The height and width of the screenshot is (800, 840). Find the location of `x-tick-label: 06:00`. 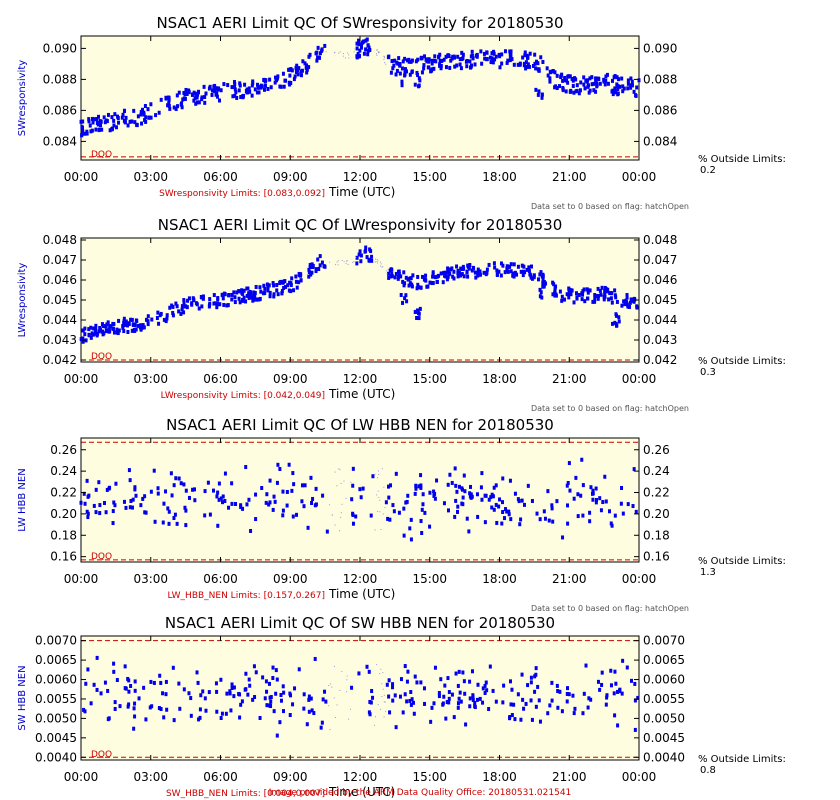

x-tick-label: 06:00 is located at coordinates (220, 579).